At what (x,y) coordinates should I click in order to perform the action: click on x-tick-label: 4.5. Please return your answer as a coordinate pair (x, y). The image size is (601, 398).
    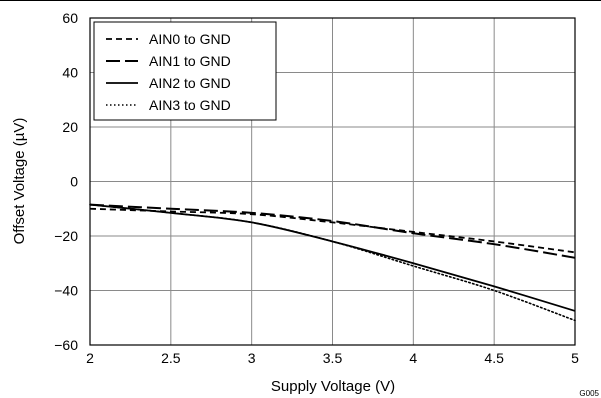
    Looking at the image, I should click on (494, 358).